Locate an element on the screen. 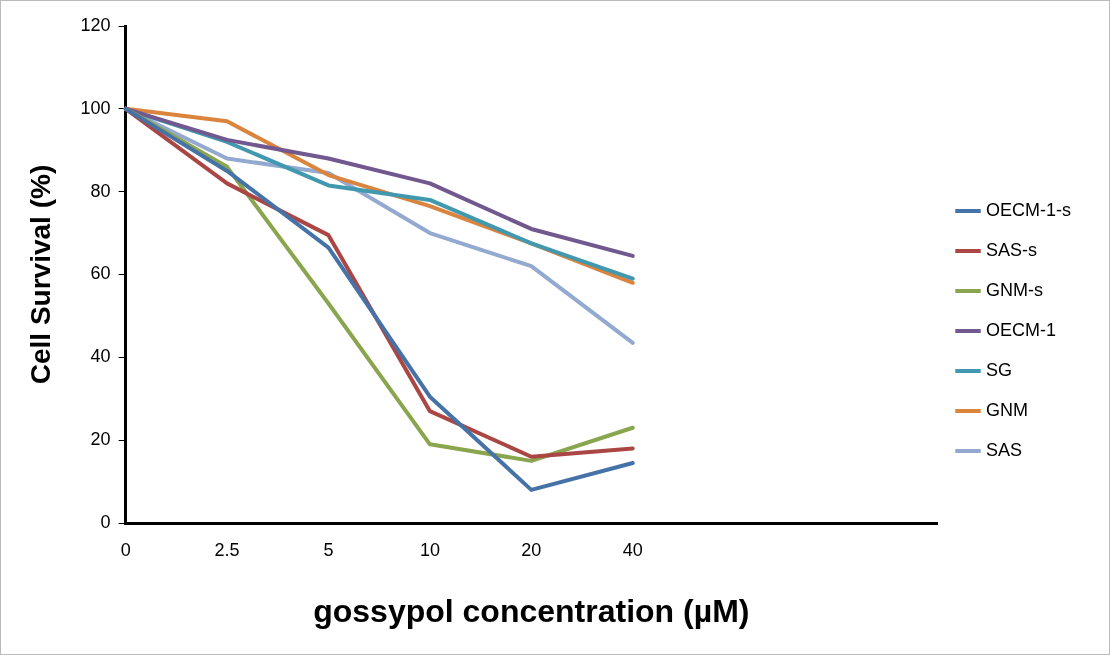  legend-label: SAS is located at coordinates (1004, 449).